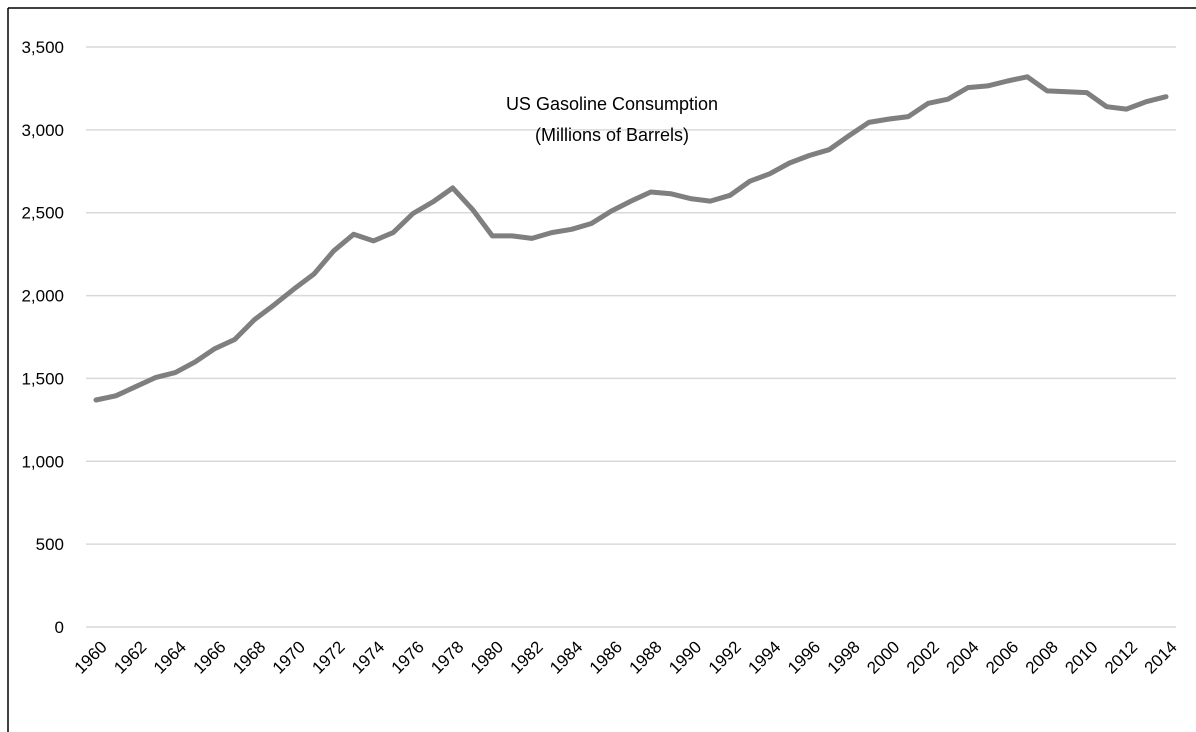  What do you see at coordinates (254, 319) in the screenshot?
I see `data-point-1968` at bounding box center [254, 319].